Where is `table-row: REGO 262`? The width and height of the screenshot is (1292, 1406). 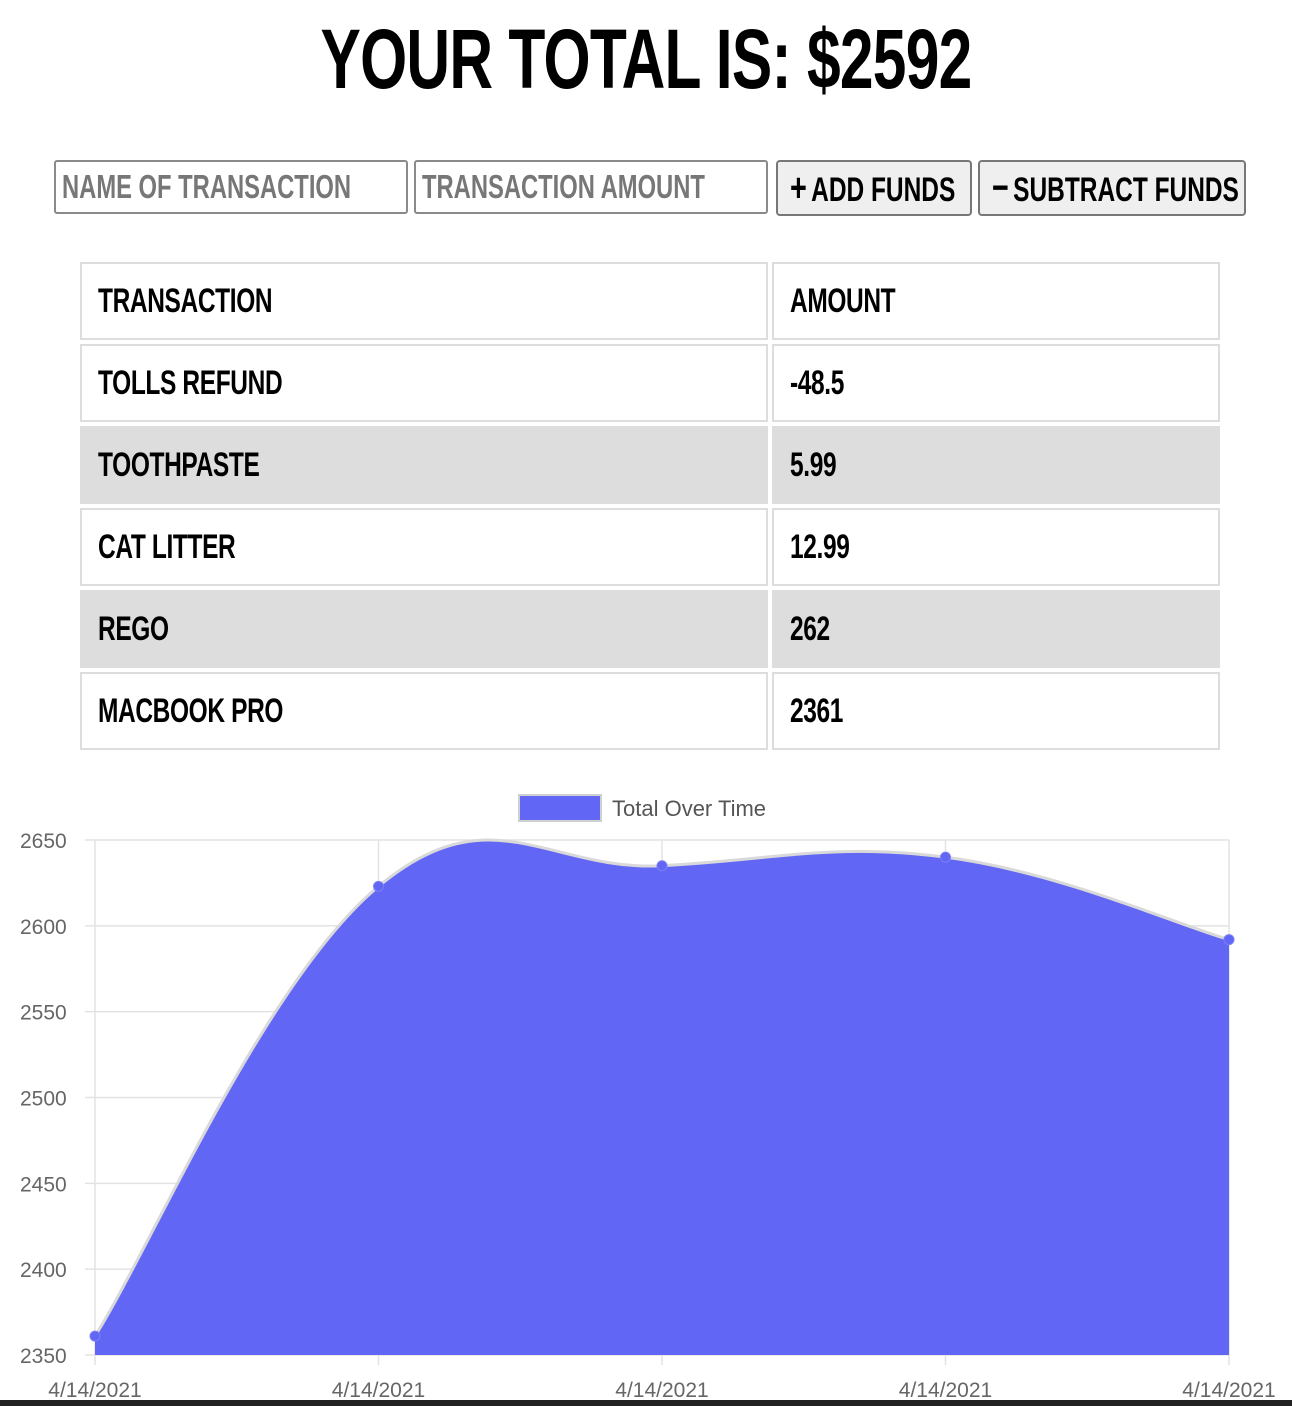
table-row: REGO 262 is located at coordinates (650, 629).